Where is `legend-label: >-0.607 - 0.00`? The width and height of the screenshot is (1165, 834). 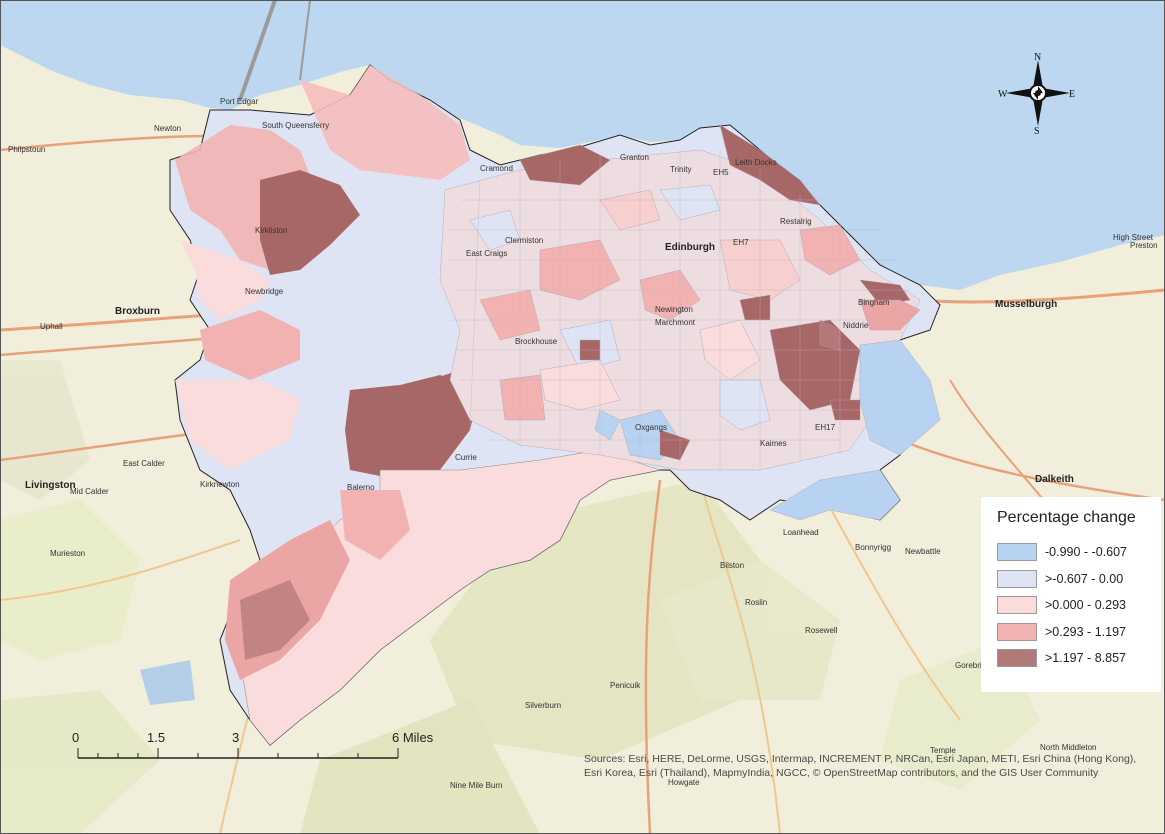
legend-label: >-0.607 - 0.00 is located at coordinates (1084, 578).